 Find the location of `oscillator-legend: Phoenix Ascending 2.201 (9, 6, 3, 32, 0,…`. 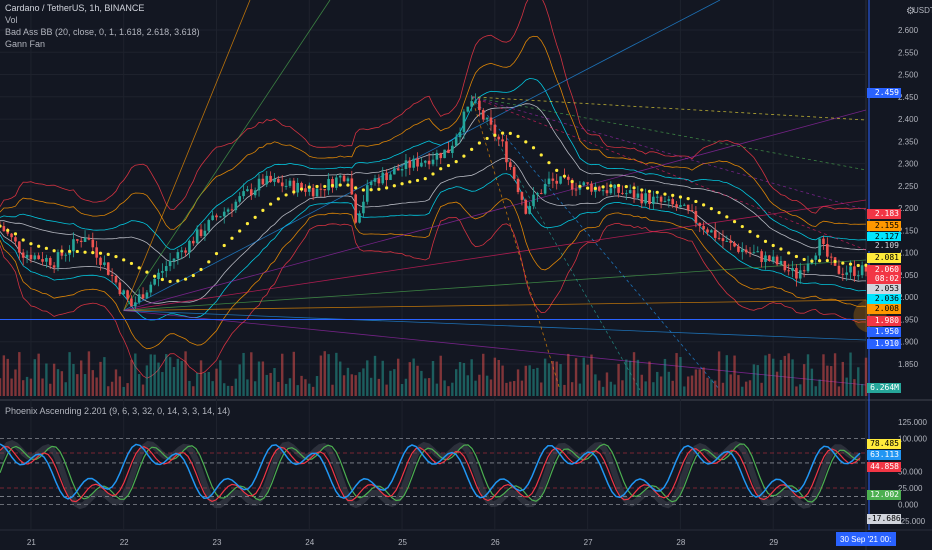

oscillator-legend: Phoenix Ascending 2.201 (9, 6, 3, 32, 0,… is located at coordinates (118, 411).